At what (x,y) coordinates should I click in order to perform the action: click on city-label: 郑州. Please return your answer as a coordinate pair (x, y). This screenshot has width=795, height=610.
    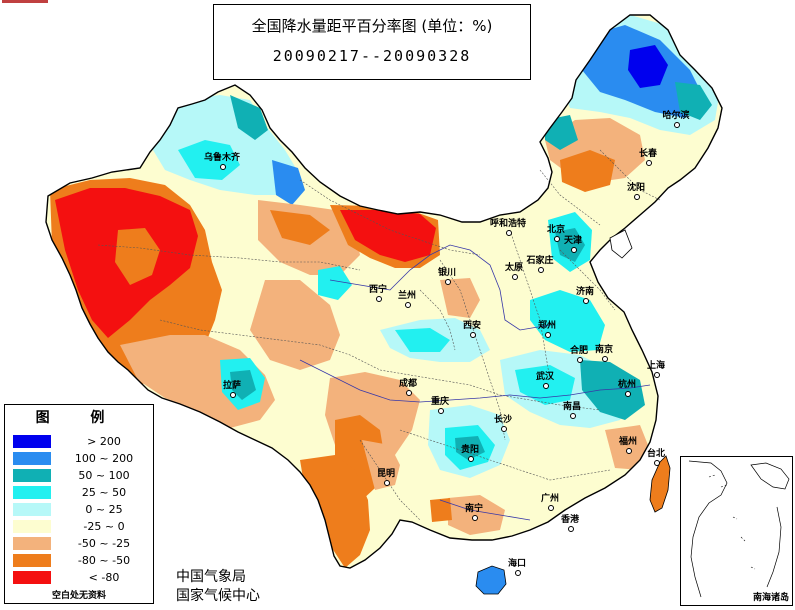
    Looking at the image, I should click on (547, 326).